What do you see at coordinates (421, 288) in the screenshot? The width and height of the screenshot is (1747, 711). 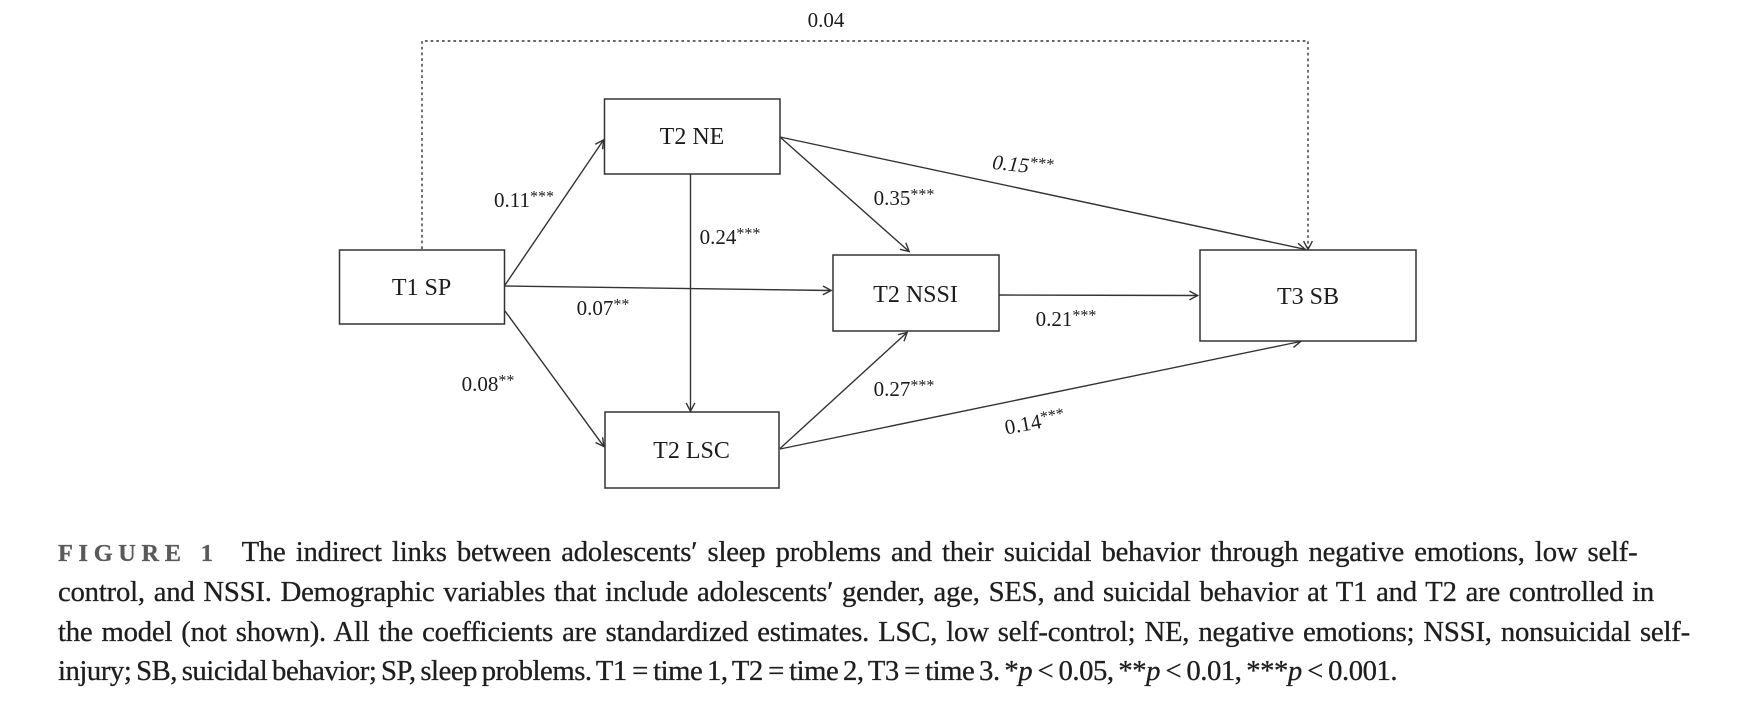 I see `svg-text: T1 SP` at bounding box center [421, 288].